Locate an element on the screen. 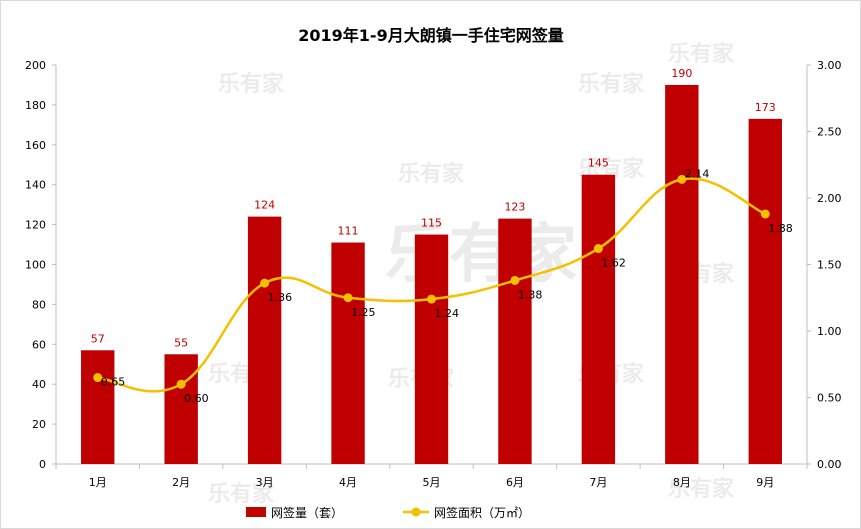 The height and width of the screenshot is (529, 861). x-tick-label: 1月 is located at coordinates (98, 482).